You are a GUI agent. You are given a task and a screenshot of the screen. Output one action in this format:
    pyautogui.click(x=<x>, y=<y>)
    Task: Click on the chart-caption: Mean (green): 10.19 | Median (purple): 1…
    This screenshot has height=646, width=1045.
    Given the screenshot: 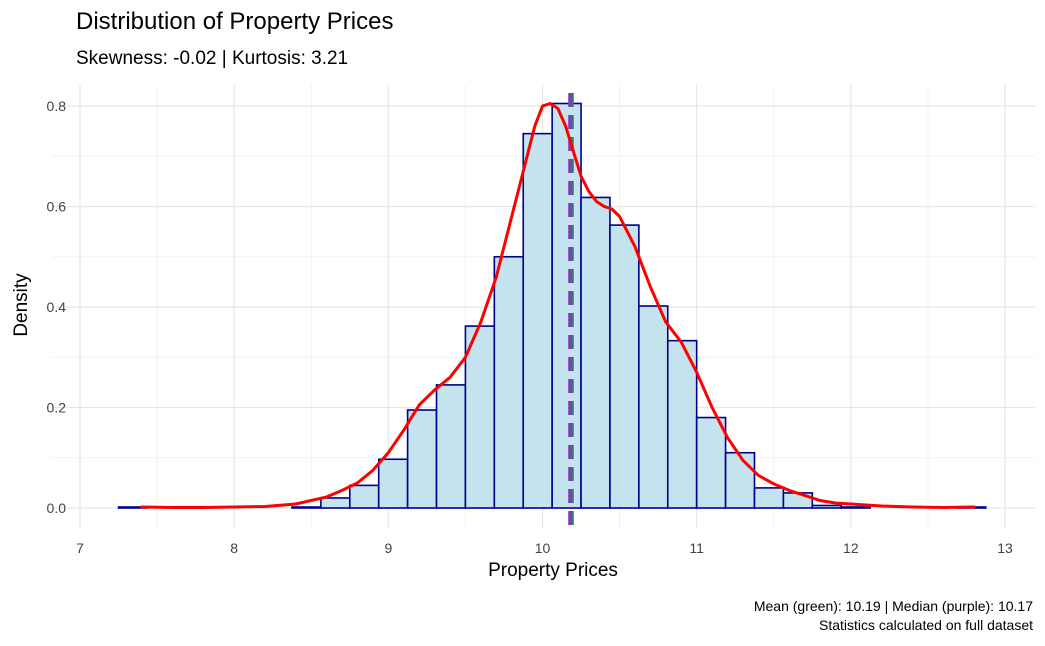 What is the action you would take?
    pyautogui.click(x=893, y=616)
    